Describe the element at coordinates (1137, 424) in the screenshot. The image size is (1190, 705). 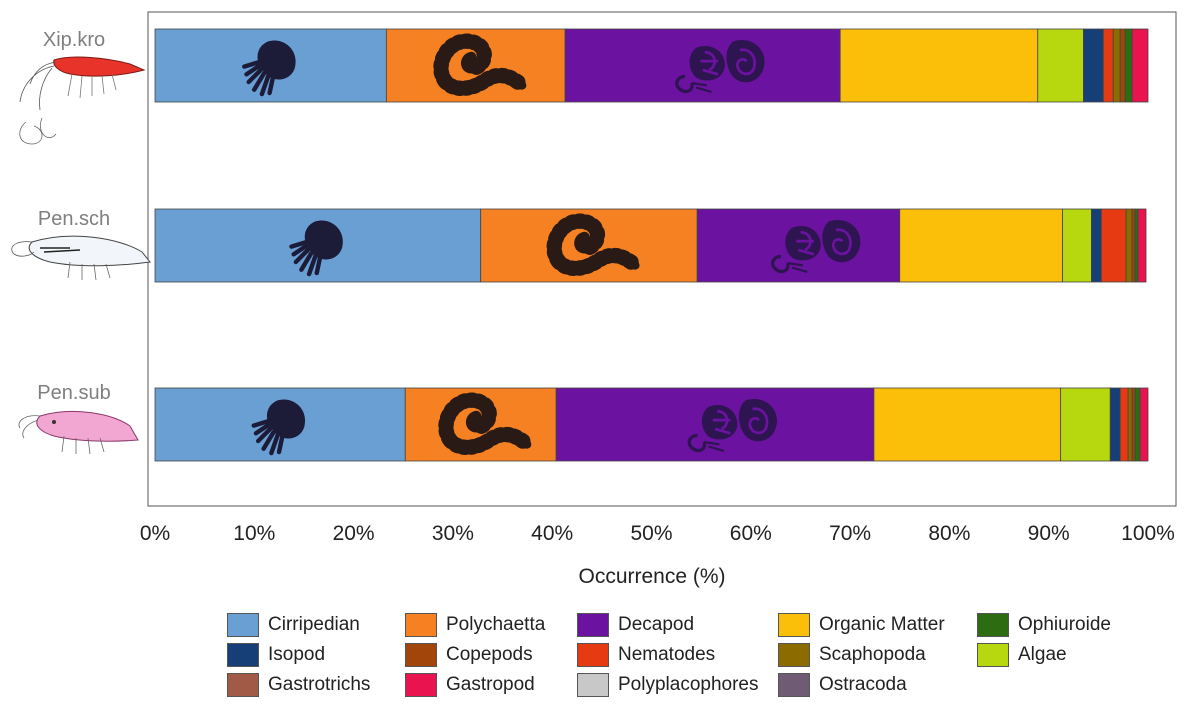
I see `bar-segment-pen-sub-ophiuroide` at that location.